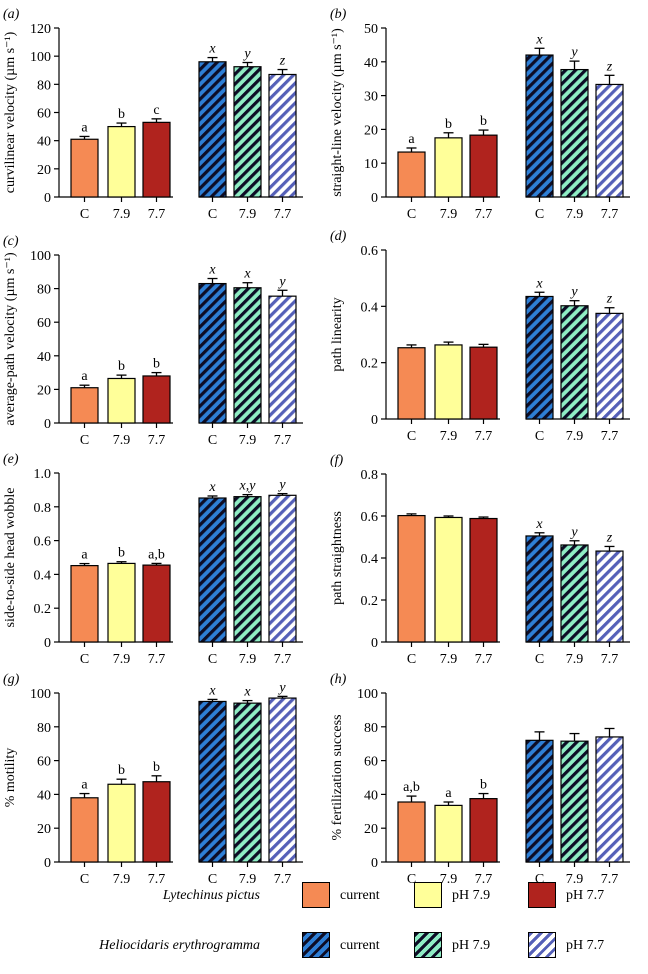  Describe the element at coordinates (370, 251) in the screenshot. I see `y-tick-label: 0.6` at that location.